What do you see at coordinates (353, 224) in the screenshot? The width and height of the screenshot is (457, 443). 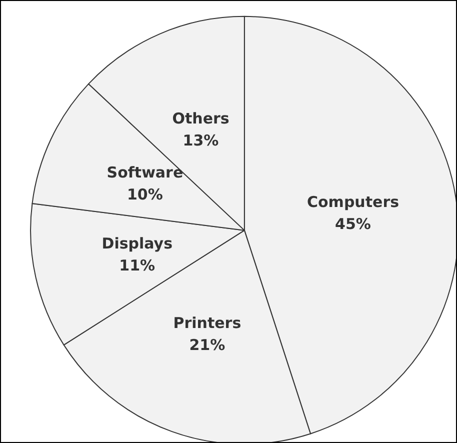 I see `data-label: 45%` at bounding box center [353, 224].